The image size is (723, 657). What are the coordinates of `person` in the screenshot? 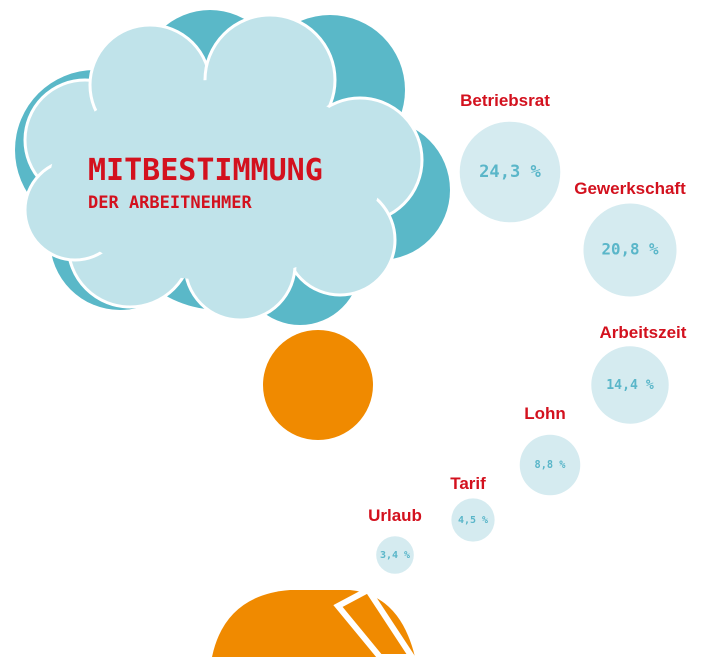 It's located at (314, 493).